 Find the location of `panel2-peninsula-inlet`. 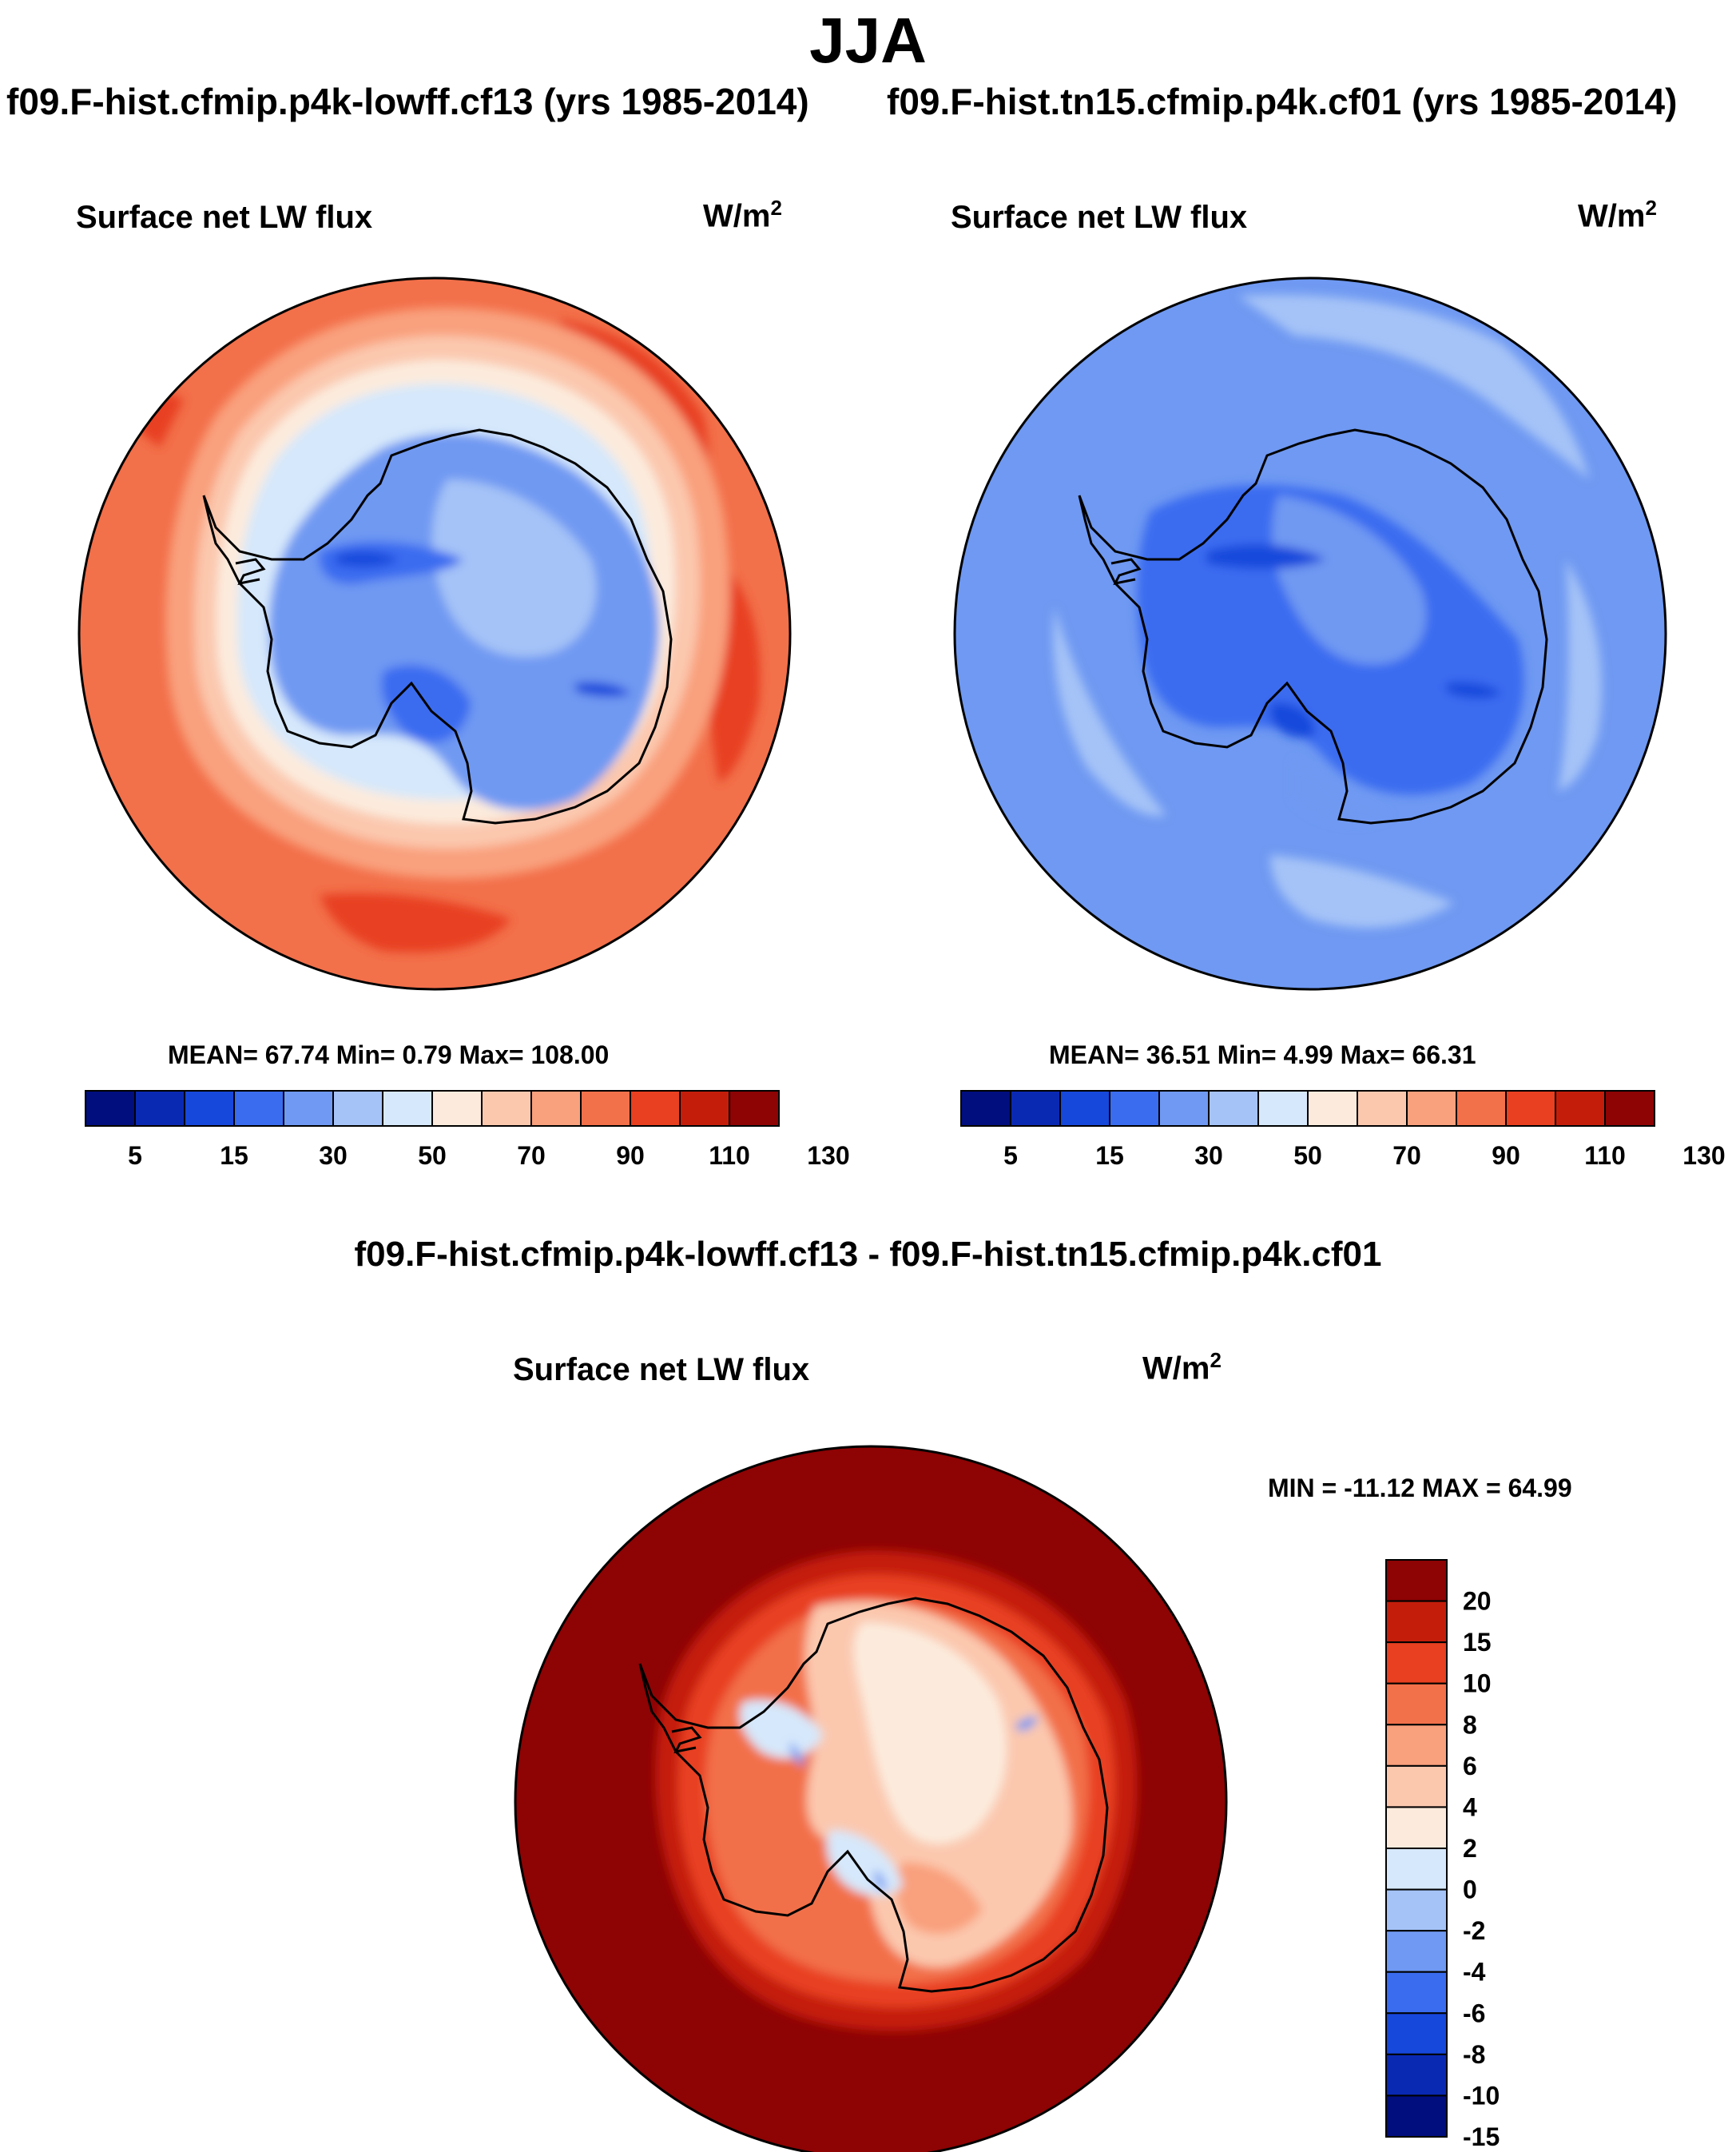

panel2-peninsula-inlet is located at coordinates (1126, 572).